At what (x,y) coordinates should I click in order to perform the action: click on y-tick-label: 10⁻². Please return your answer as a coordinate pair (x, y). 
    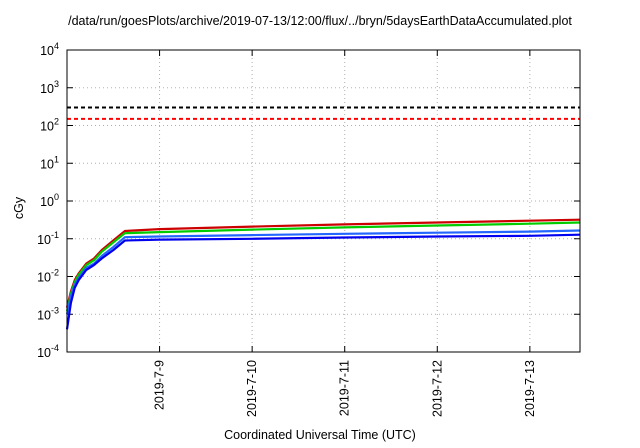
    Looking at the image, I should click on (48, 276).